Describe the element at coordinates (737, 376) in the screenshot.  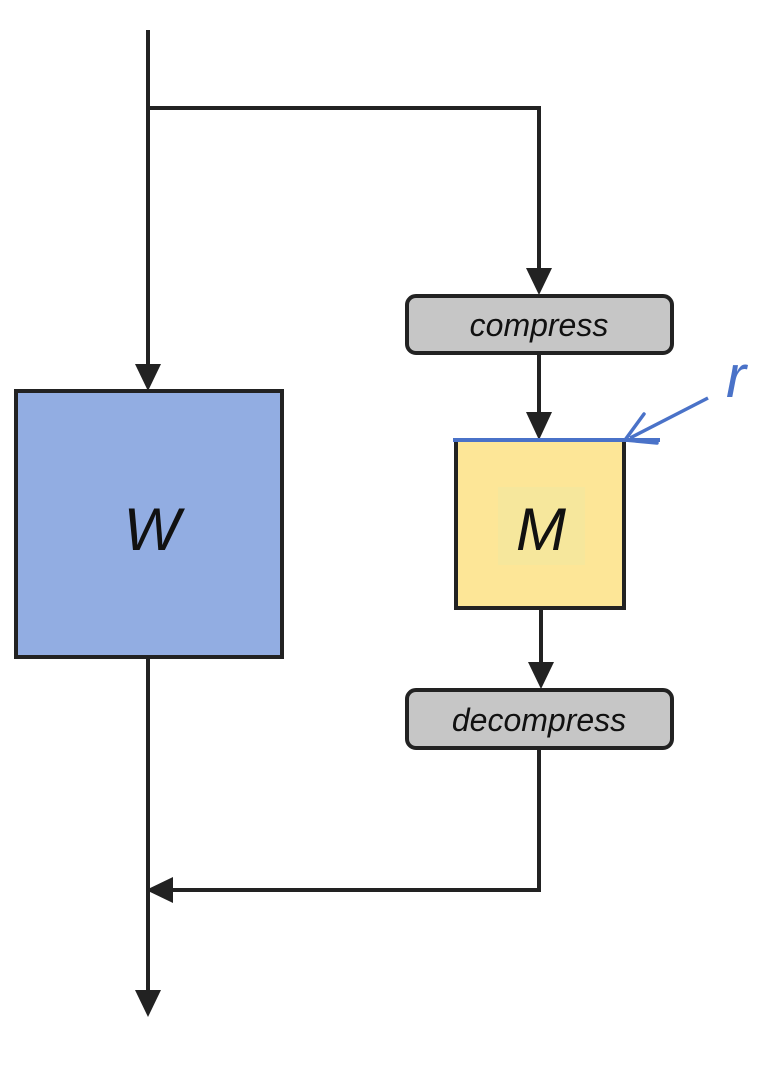
I see `rank-label: r` at that location.